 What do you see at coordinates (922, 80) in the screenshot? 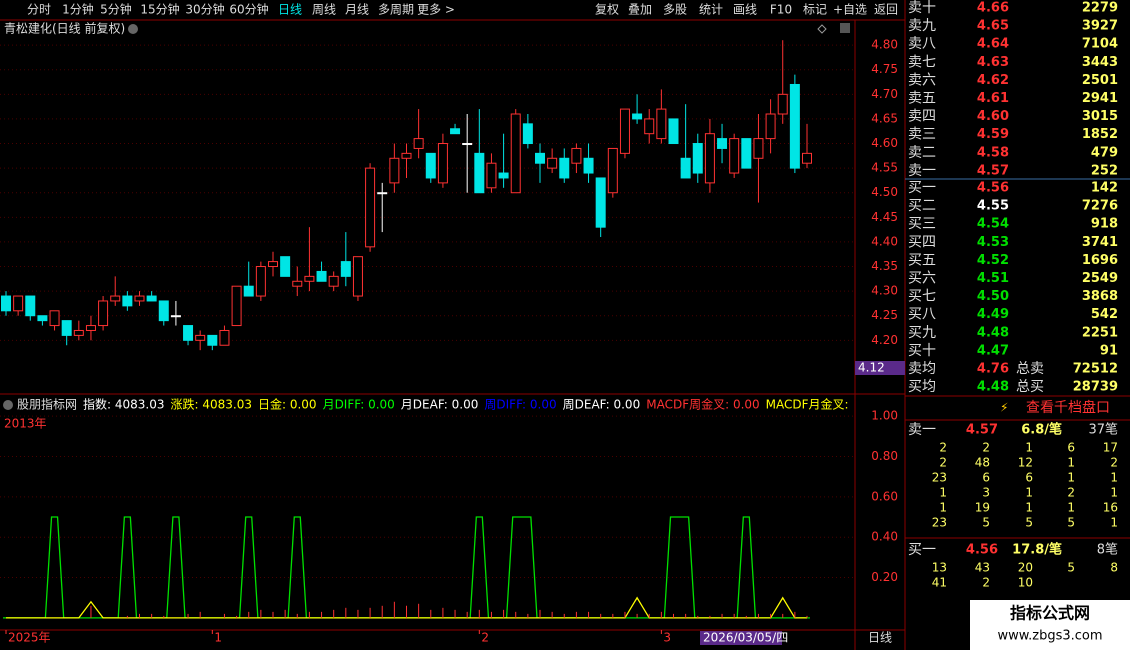
I see `book-label: 卖六` at bounding box center [922, 80].